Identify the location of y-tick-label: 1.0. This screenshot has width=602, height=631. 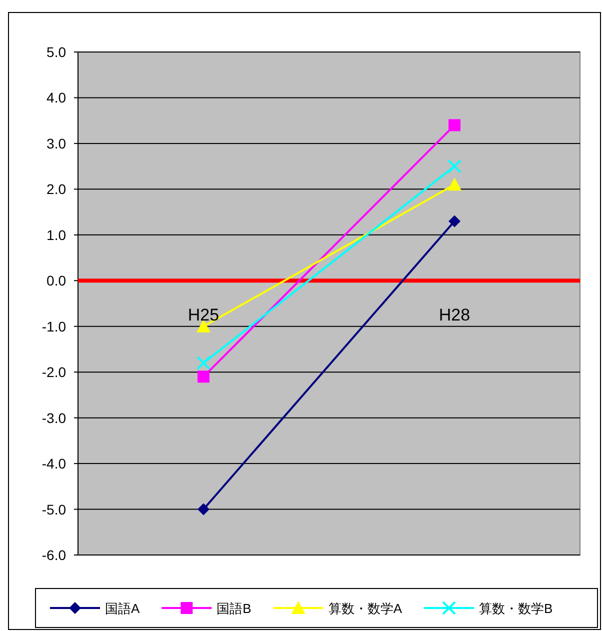
(56, 234).